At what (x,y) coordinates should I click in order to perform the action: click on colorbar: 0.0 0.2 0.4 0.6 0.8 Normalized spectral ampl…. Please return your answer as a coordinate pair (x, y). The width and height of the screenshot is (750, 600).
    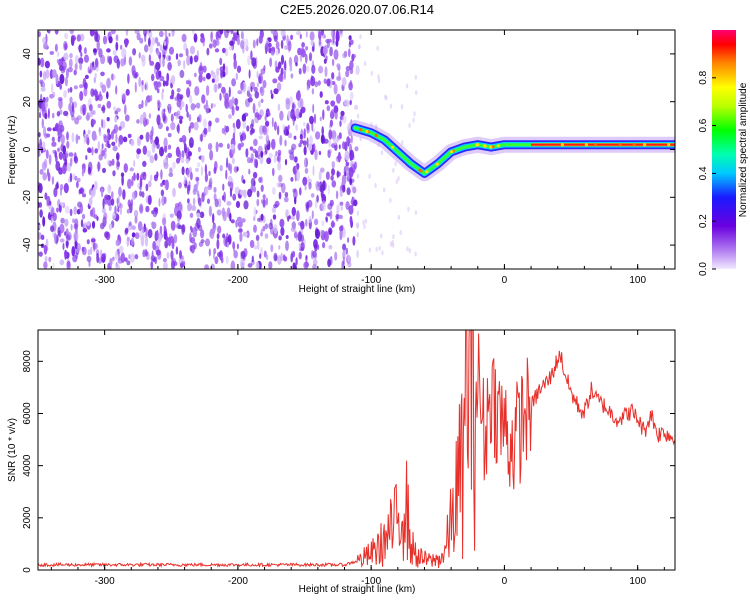
    Looking at the image, I should click on (723, 153).